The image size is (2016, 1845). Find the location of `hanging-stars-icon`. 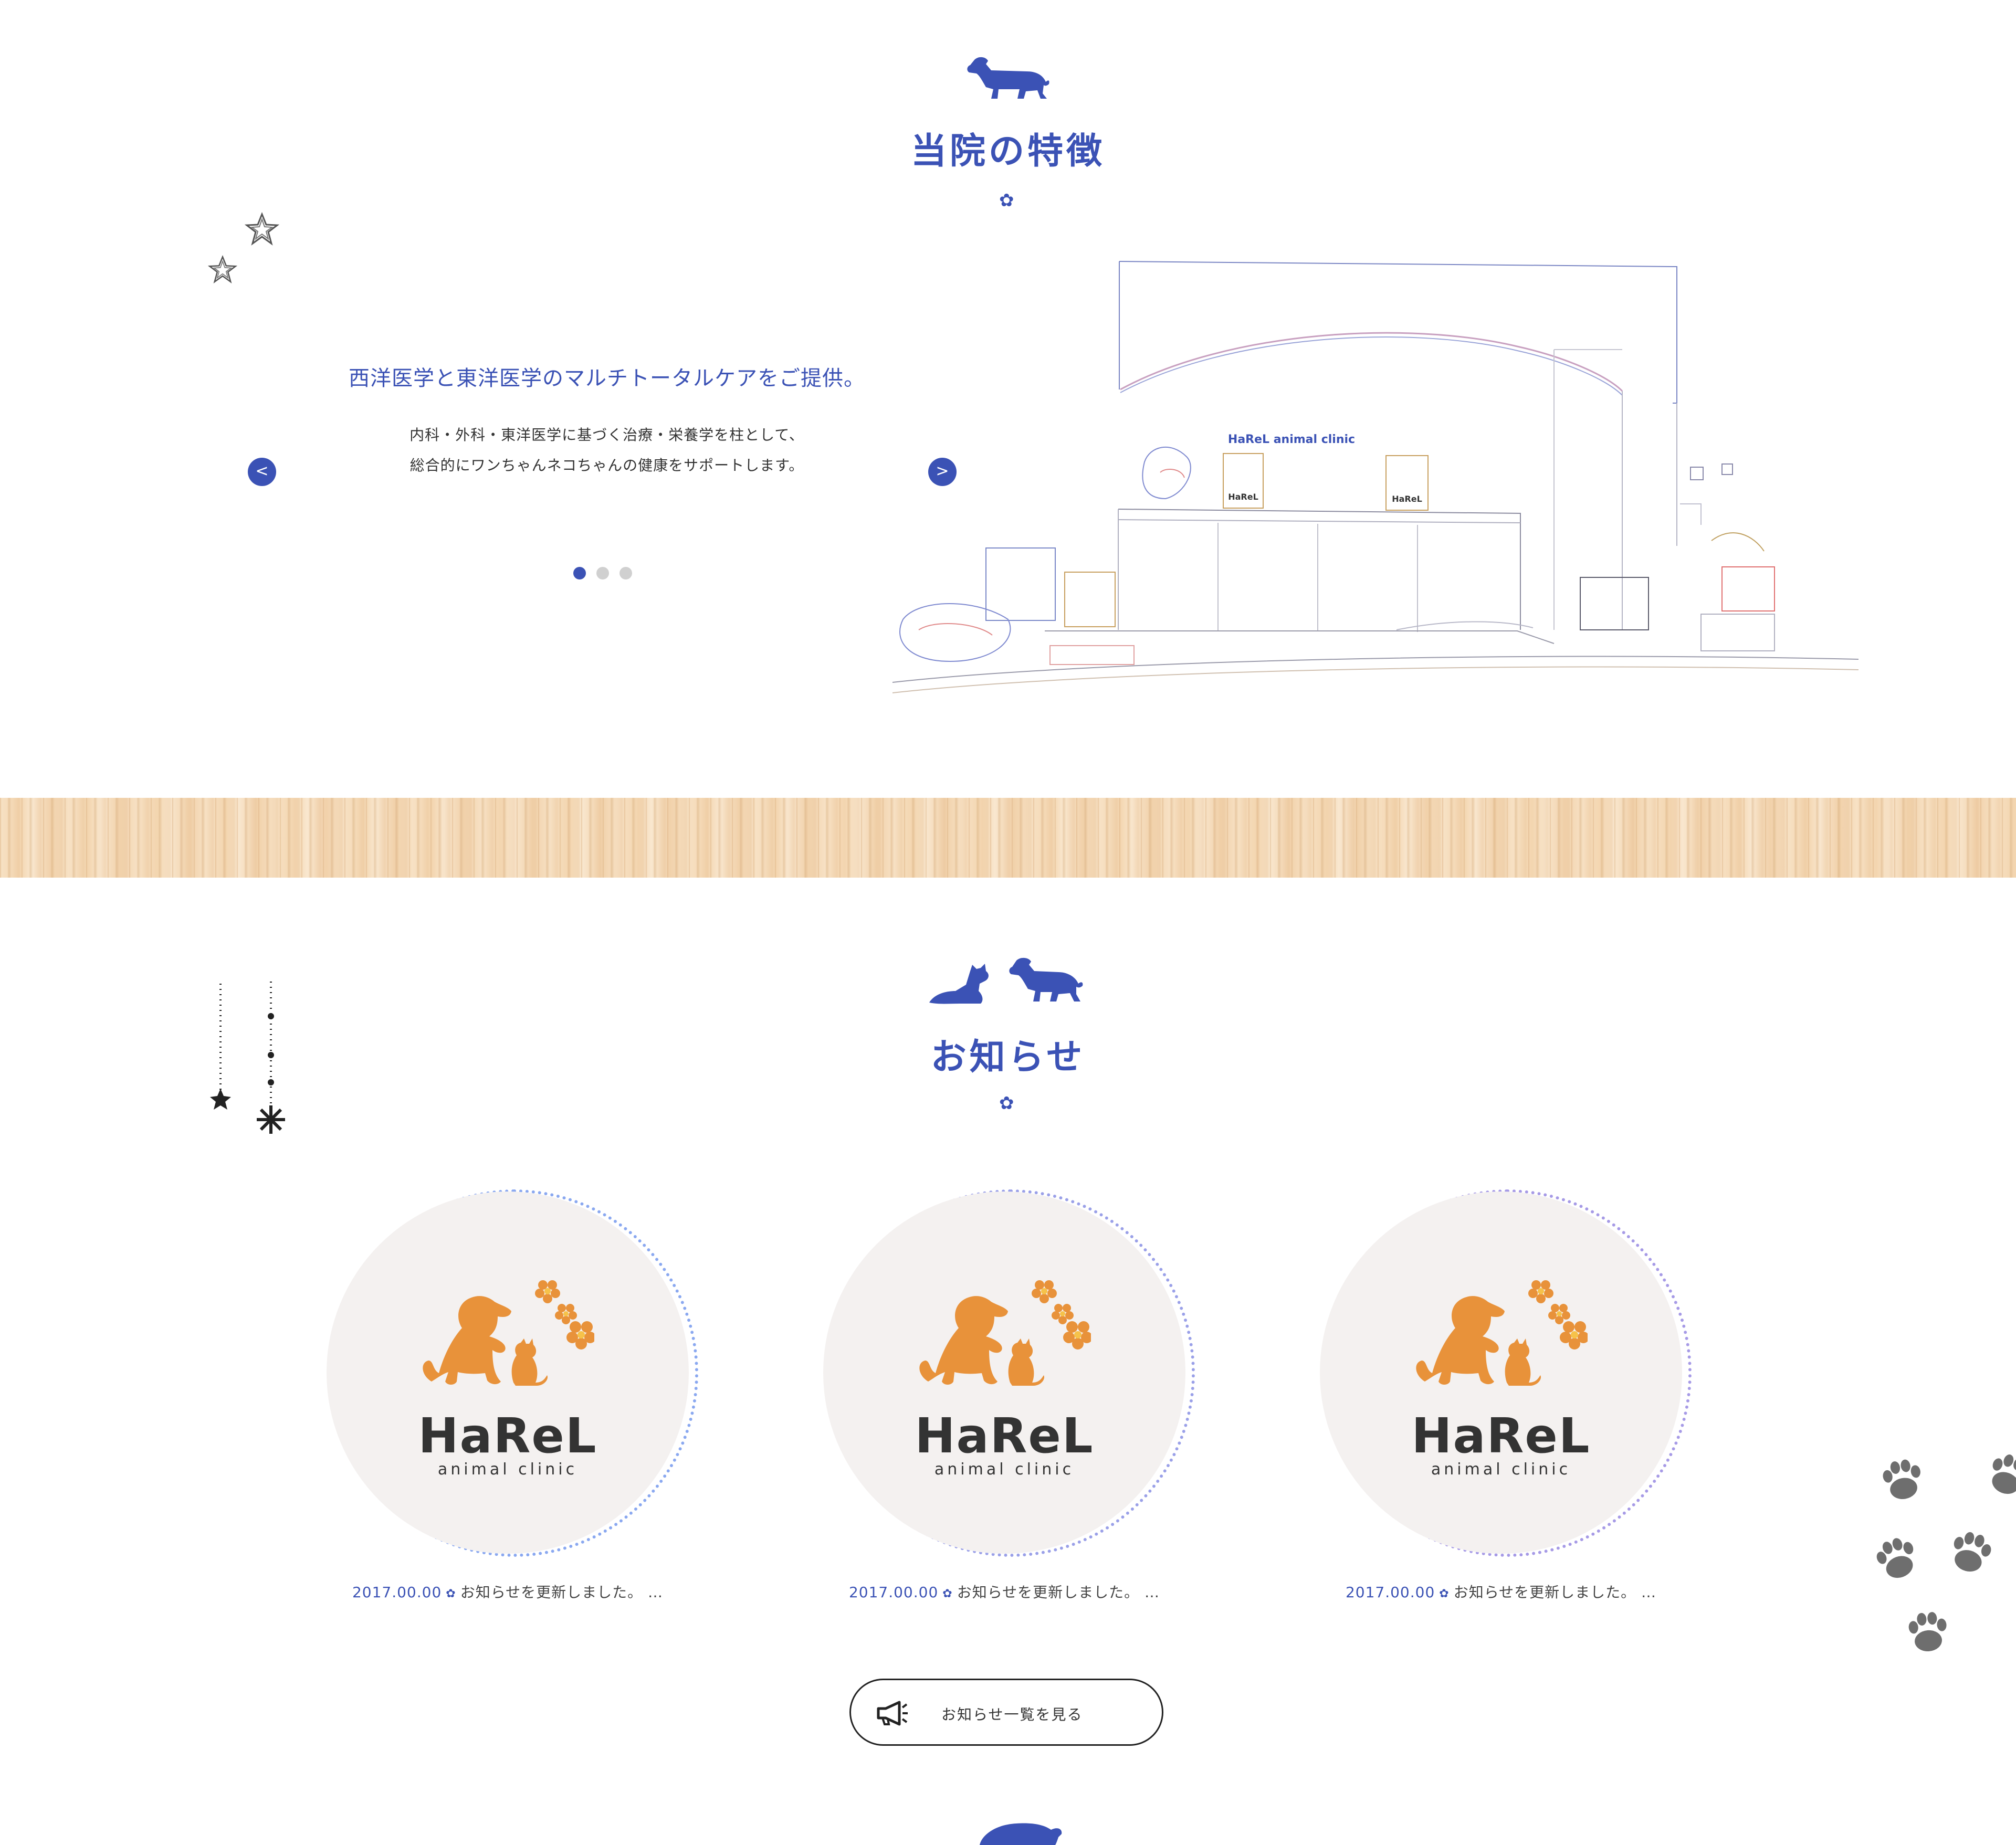

hanging-stars-icon is located at coordinates (247, 1058).